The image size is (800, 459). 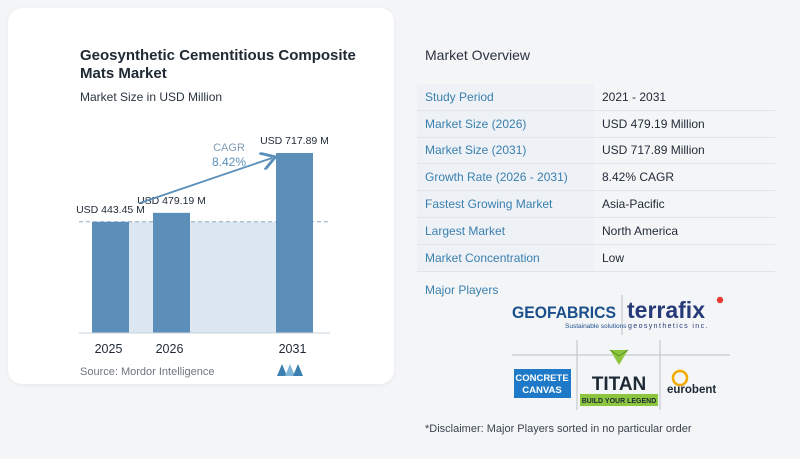 What do you see at coordinates (505, 230) in the screenshot?
I see `overview-label: Largest Market` at bounding box center [505, 230].